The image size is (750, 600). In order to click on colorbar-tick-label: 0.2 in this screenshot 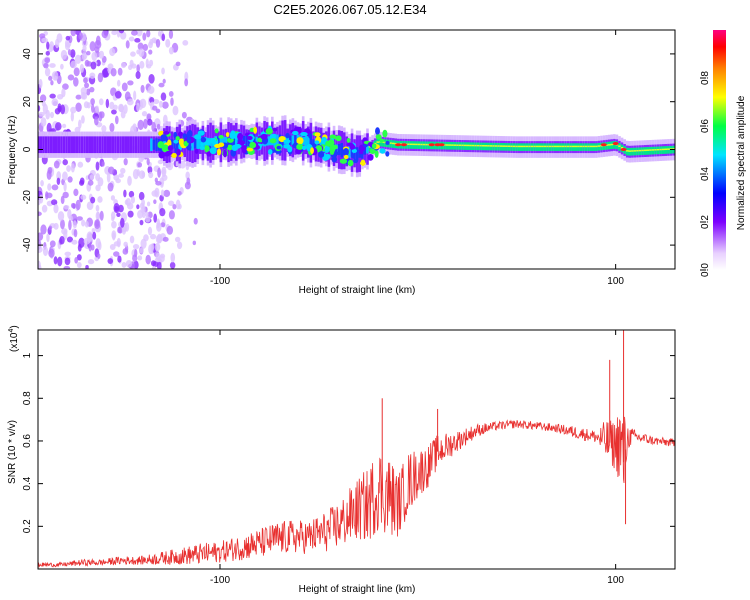, I will do `click(705, 222)`.